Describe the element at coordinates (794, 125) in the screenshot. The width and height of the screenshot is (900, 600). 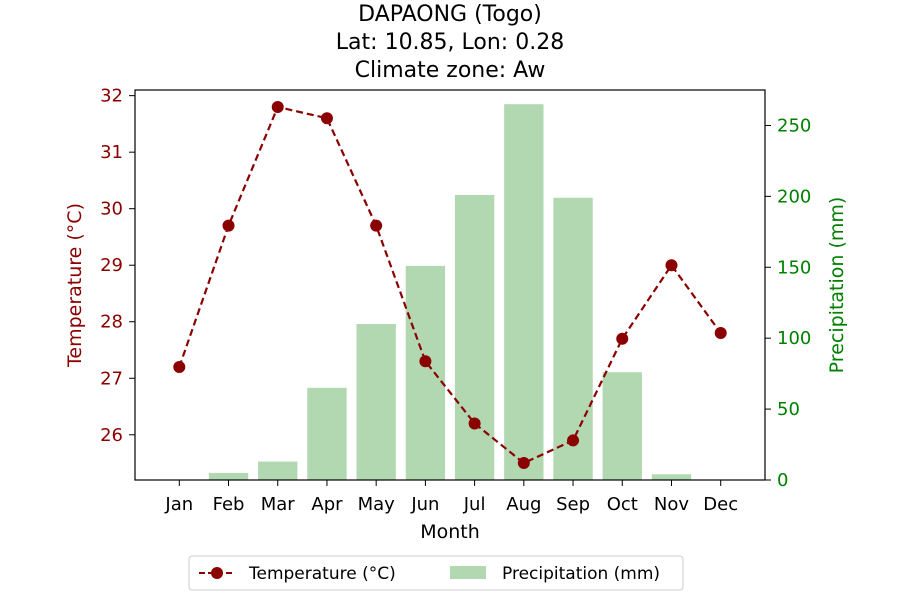
I see `precip-tick-label: 250` at that location.